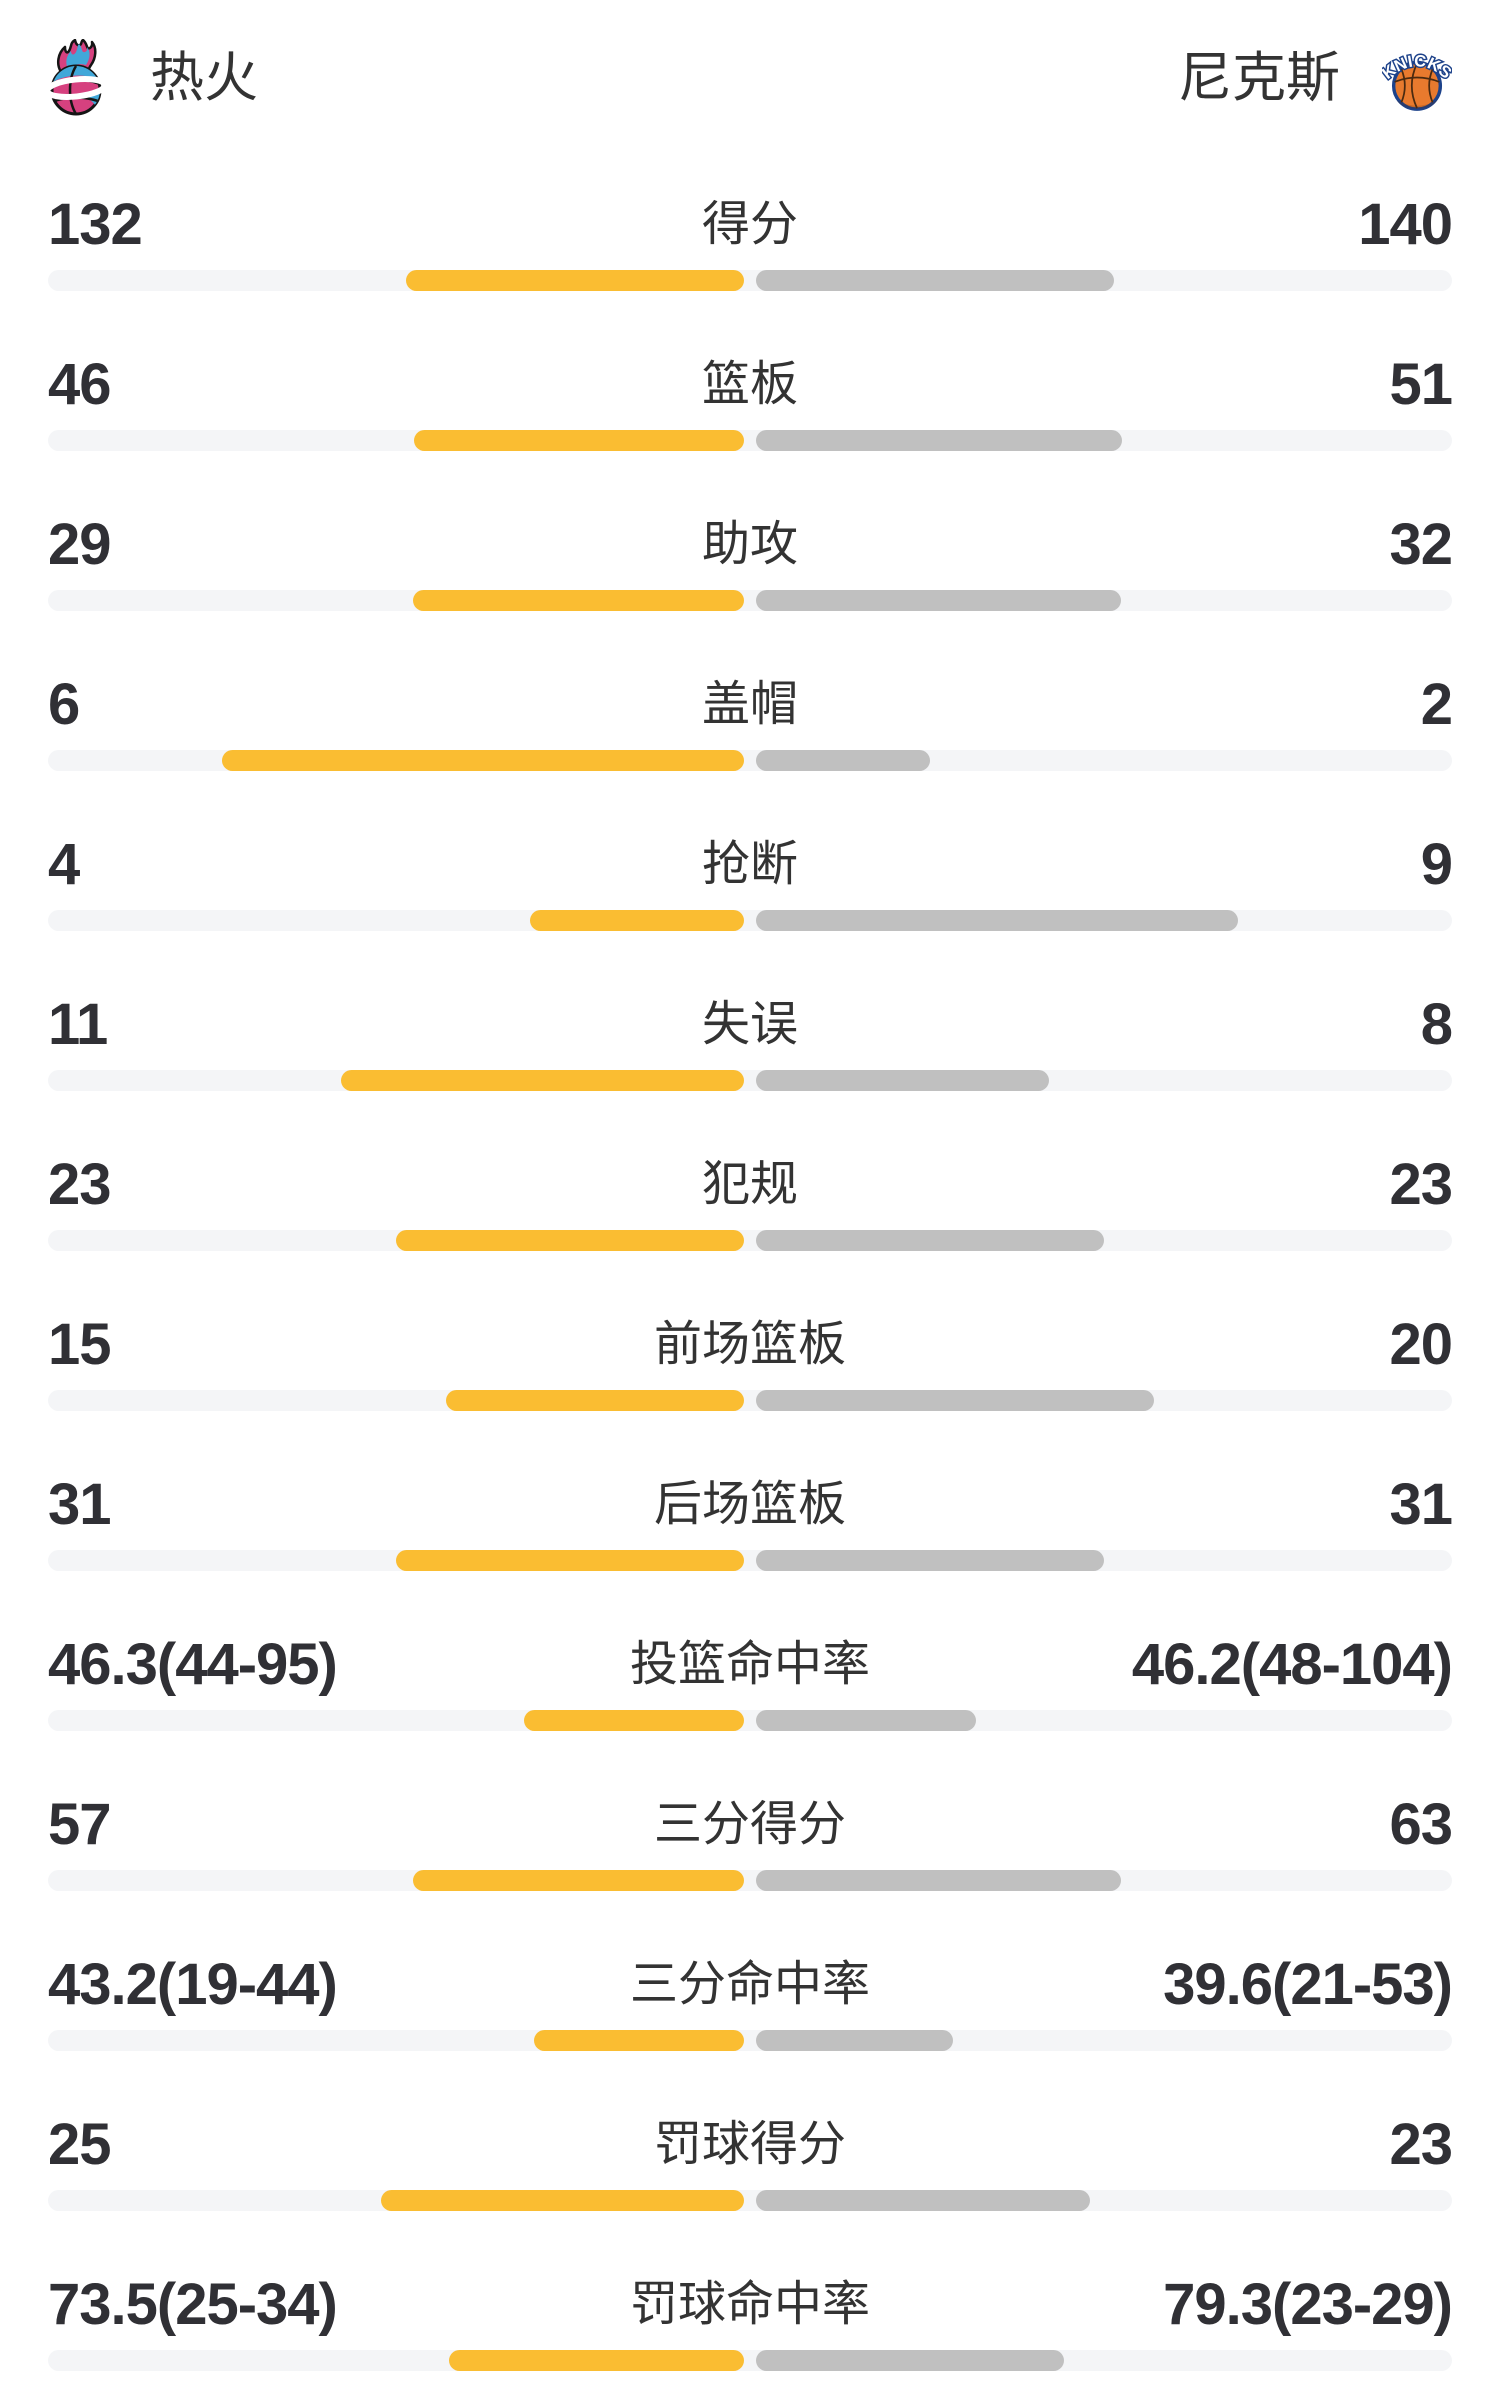  Describe the element at coordinates (95, 224) in the screenshot. I see `left-team-value: 132` at that location.